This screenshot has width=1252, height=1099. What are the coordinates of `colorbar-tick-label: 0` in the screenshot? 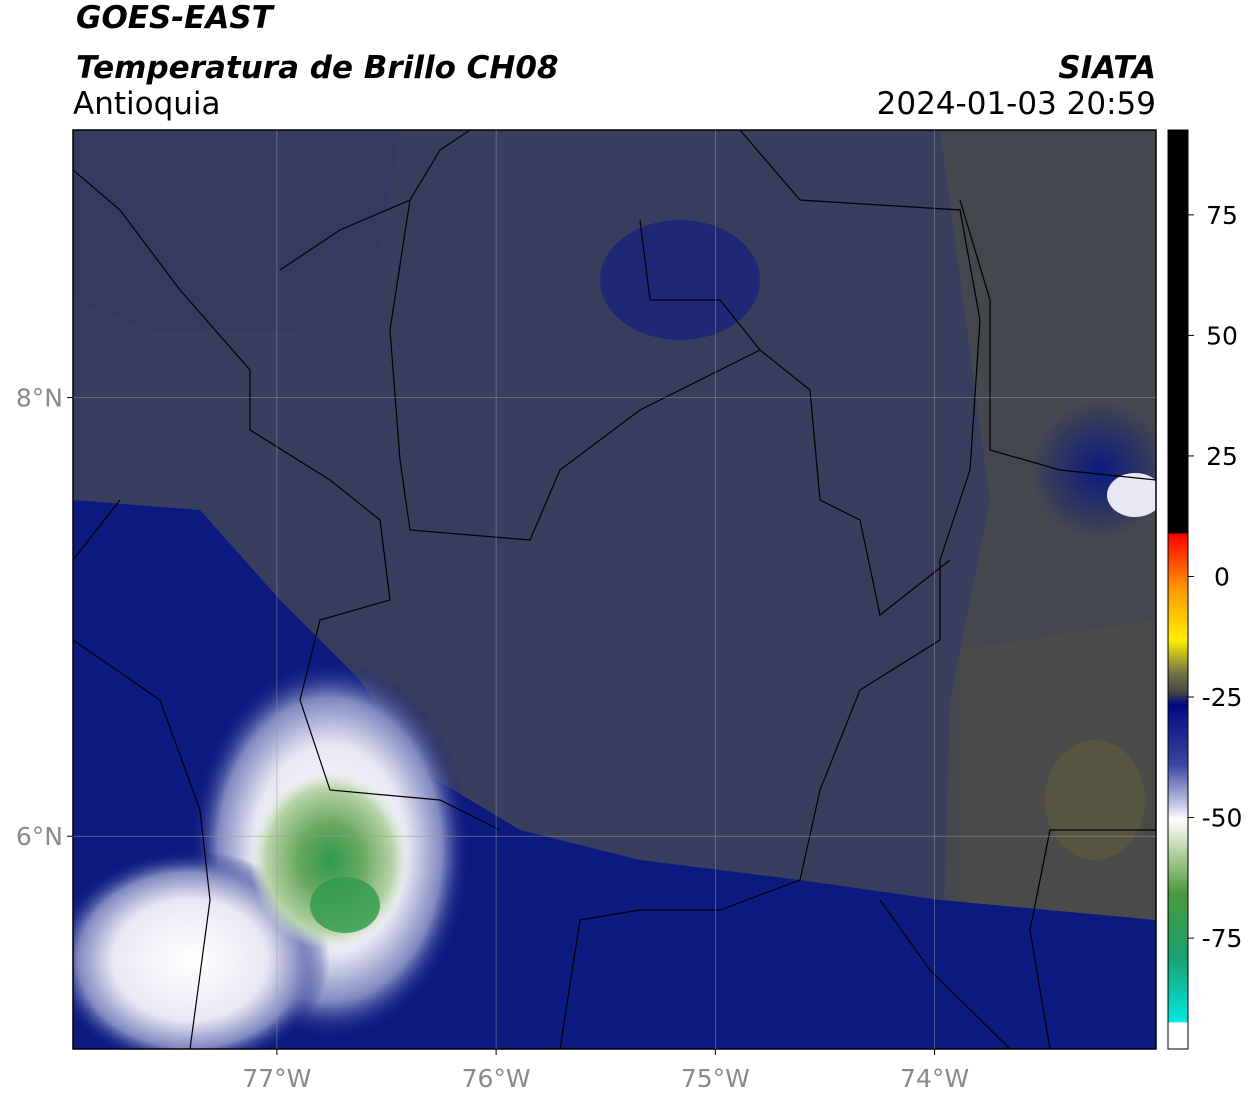 It's located at (1222, 576).